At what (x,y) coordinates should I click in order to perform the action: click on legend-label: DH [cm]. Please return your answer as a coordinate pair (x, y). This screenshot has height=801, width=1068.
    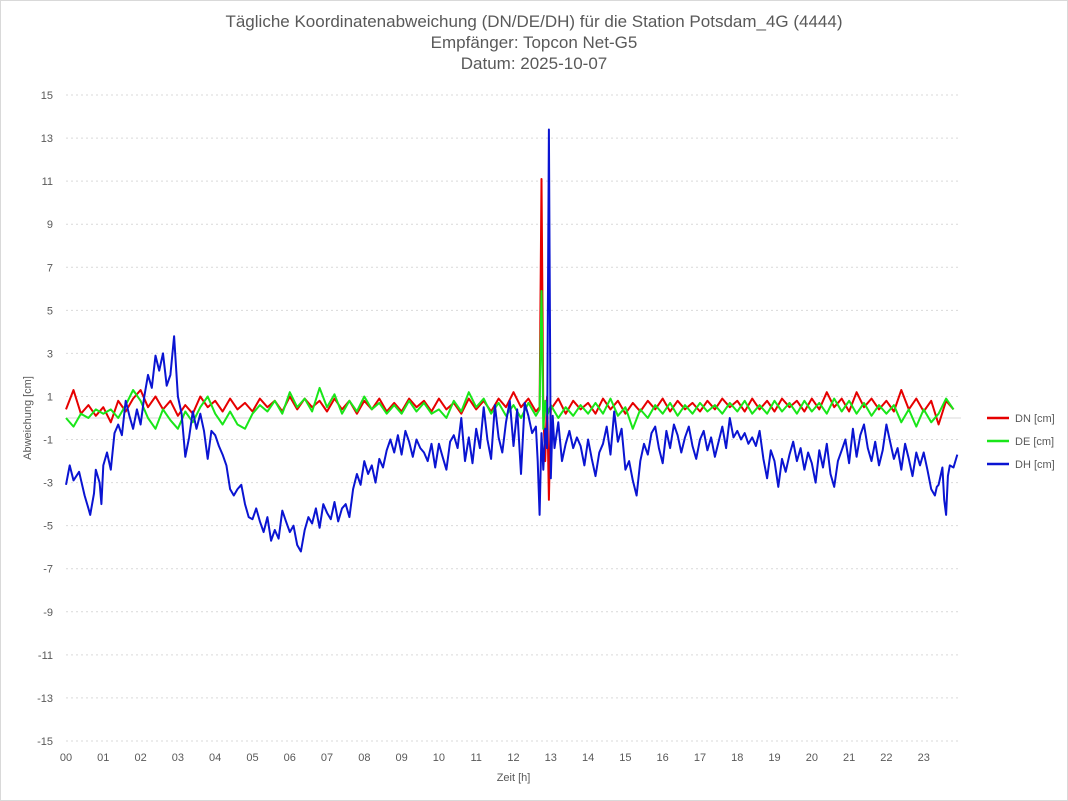
    Looking at the image, I should click on (1035, 465).